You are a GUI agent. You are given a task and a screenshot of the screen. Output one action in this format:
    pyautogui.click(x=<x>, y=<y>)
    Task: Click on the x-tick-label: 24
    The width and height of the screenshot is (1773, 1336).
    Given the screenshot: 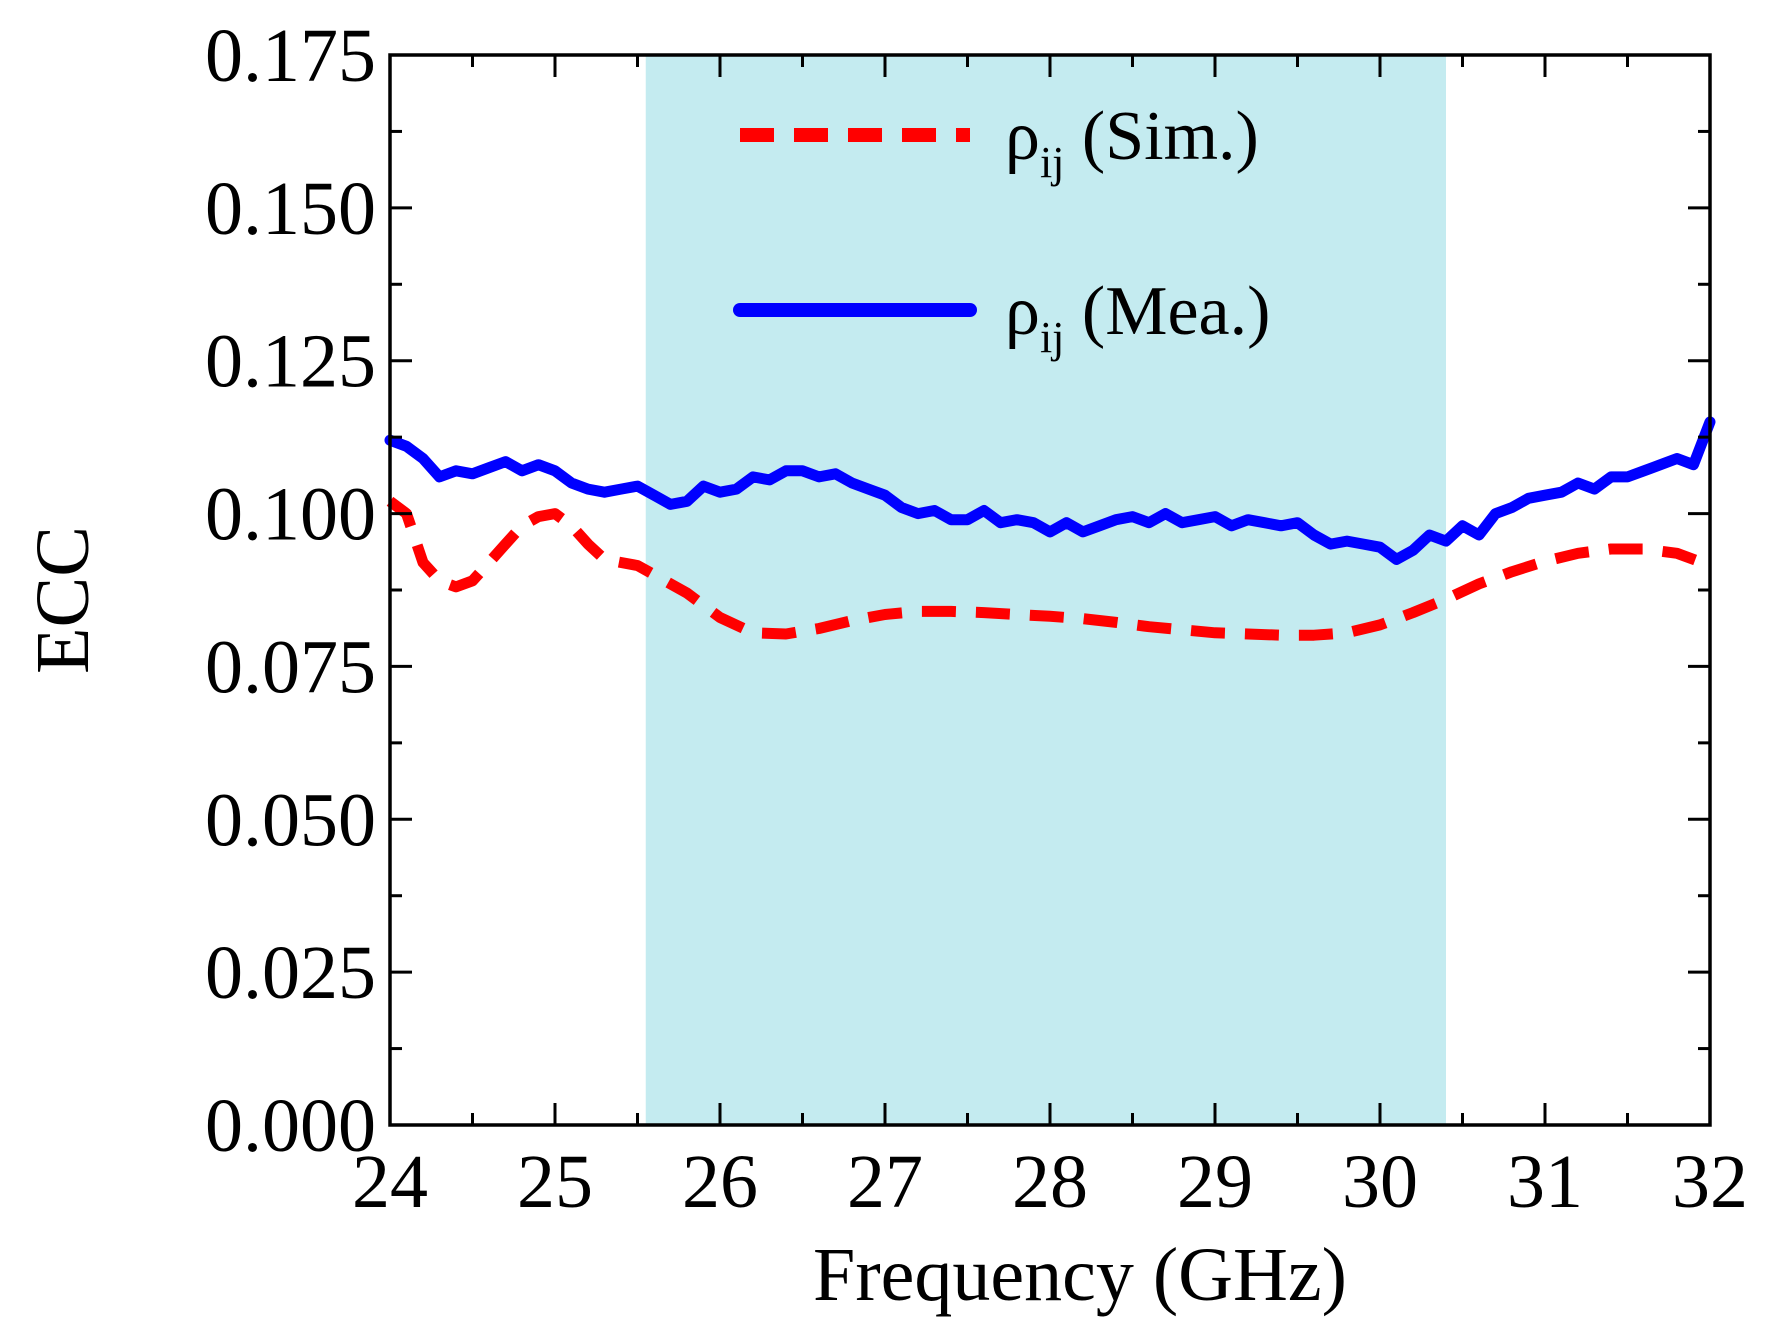 What is the action you would take?
    pyautogui.click(x=390, y=1182)
    